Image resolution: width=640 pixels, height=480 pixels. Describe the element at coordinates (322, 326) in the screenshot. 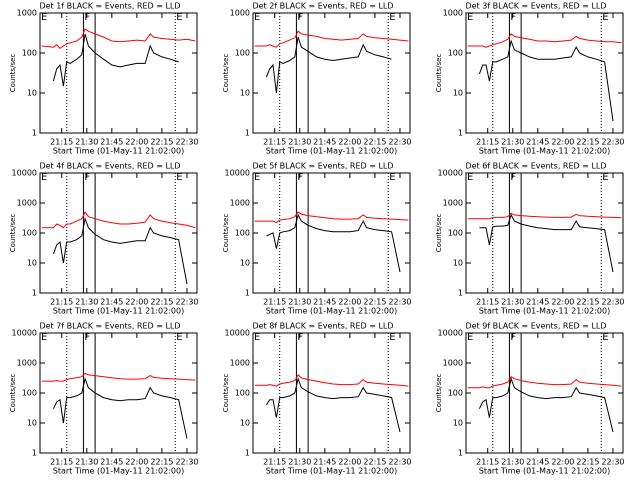

I see `chart-title: Det 8f BLACK = Events, RED = LLD` at that location.